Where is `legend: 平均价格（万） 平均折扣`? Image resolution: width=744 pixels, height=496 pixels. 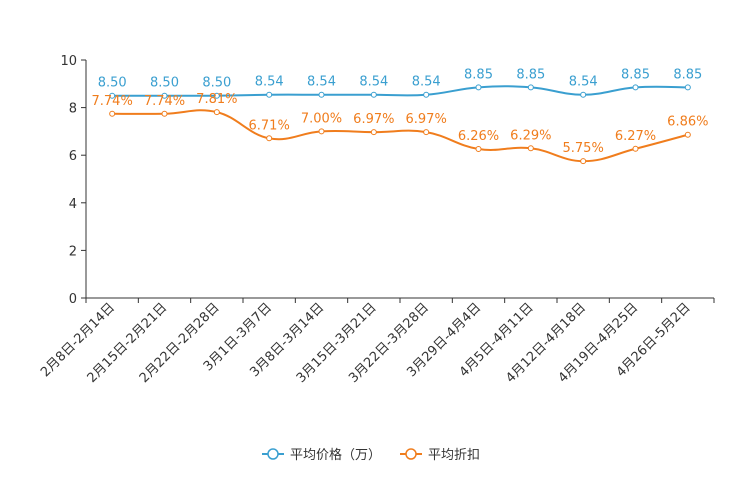
legend: 平均价格（万） 平均折扣 is located at coordinates (371, 455).